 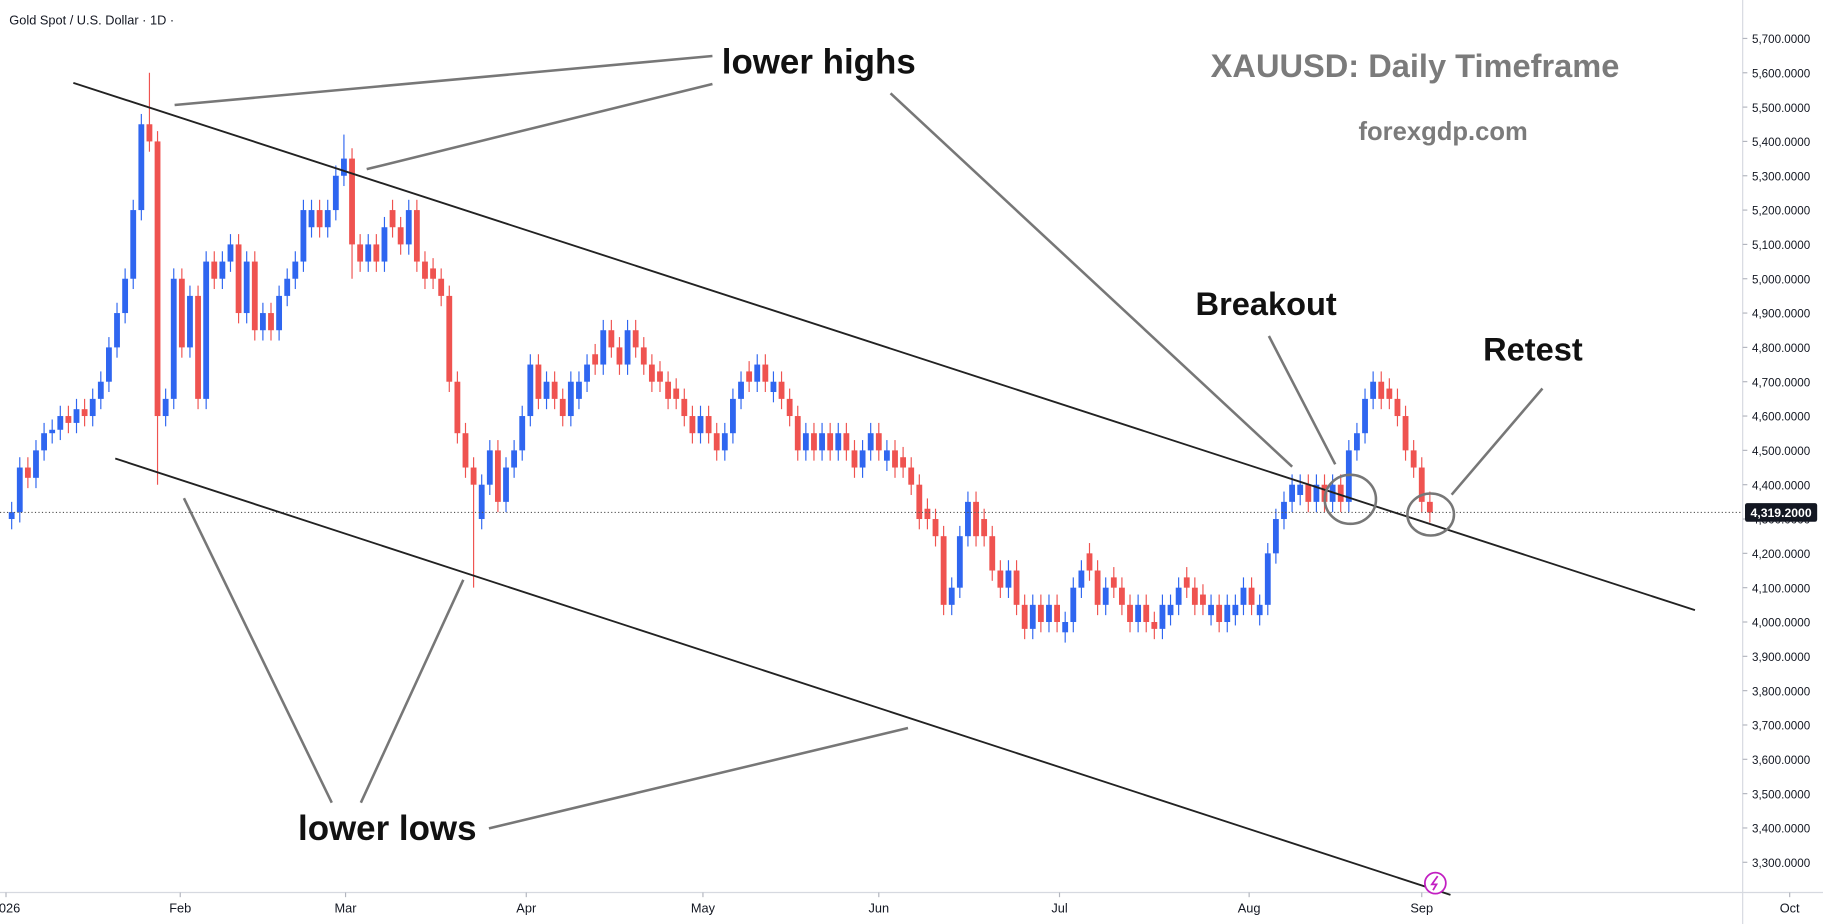 What do you see at coordinates (1781, 314) in the screenshot?
I see `y-tick-label: 4,900.0000` at bounding box center [1781, 314].